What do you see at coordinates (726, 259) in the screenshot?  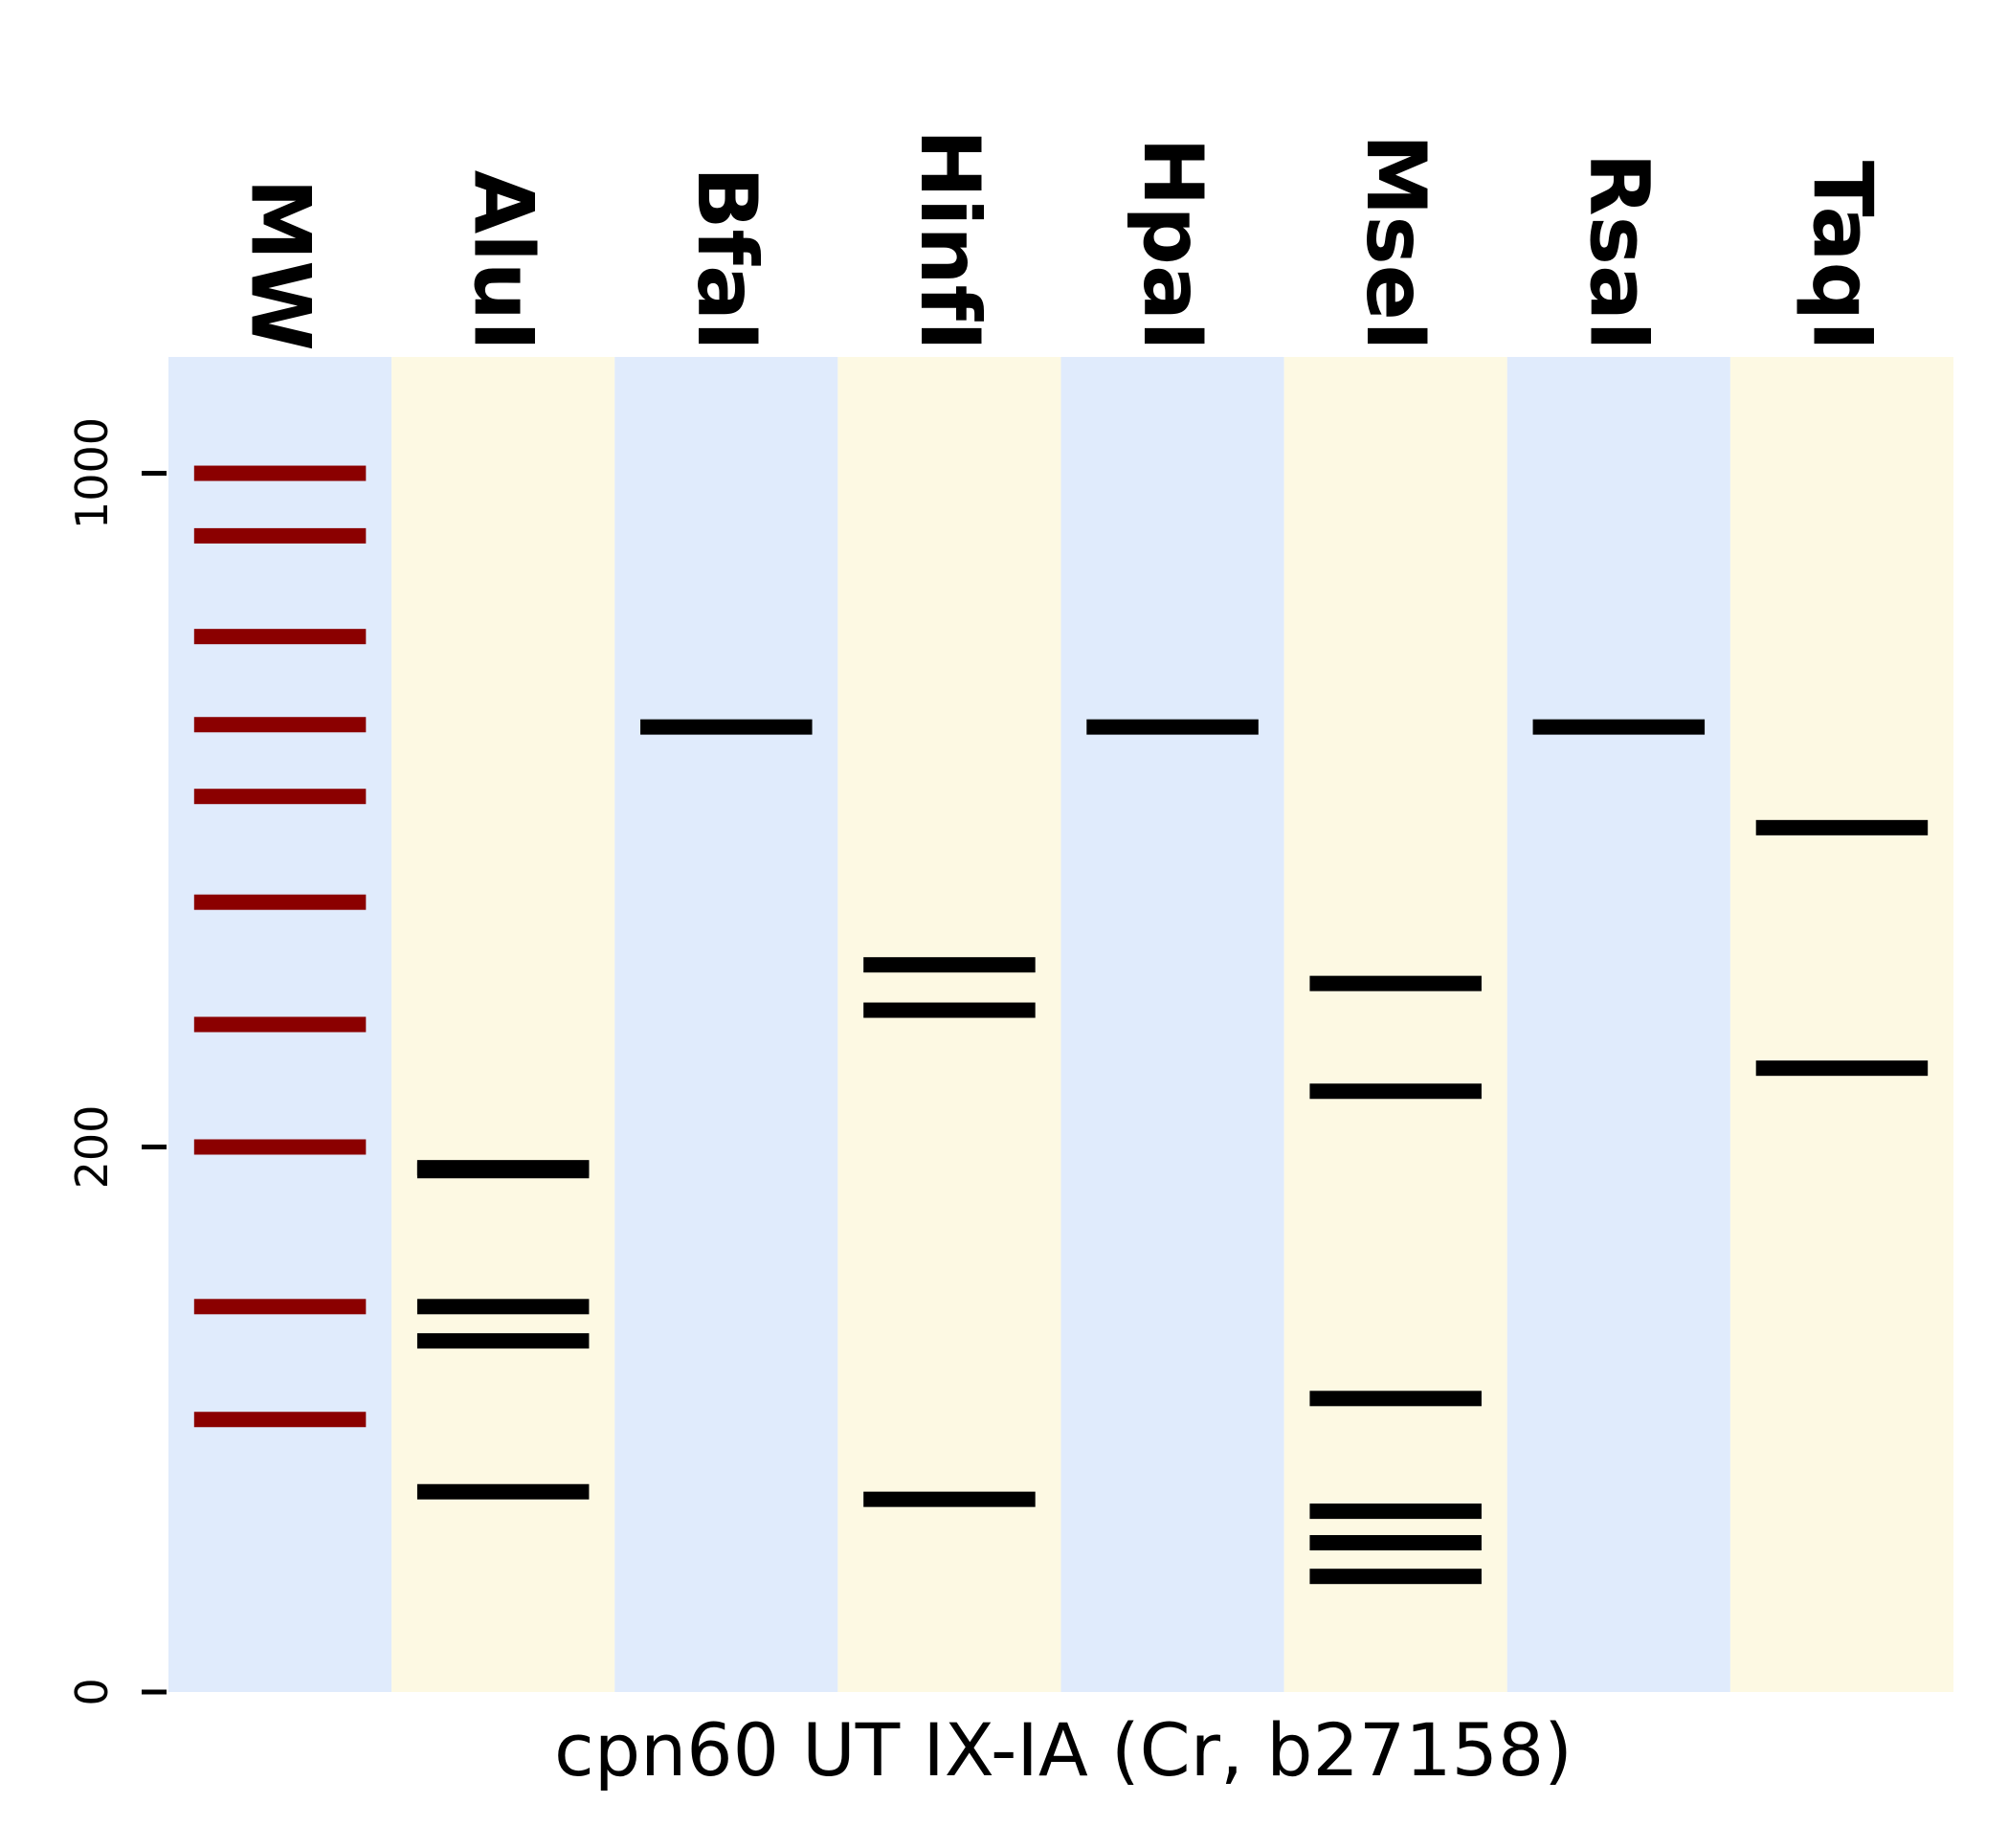 I see `lane-label-bfai: BfaI` at bounding box center [726, 259].